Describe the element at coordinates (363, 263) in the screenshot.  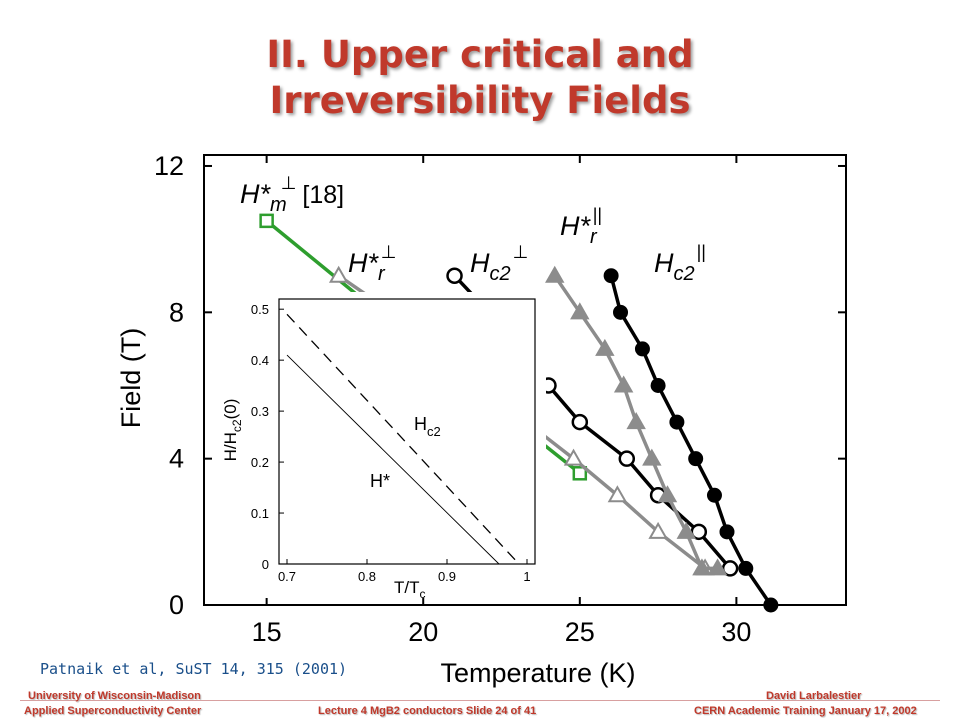
I see `label-hr-perp-main: H*` at that location.